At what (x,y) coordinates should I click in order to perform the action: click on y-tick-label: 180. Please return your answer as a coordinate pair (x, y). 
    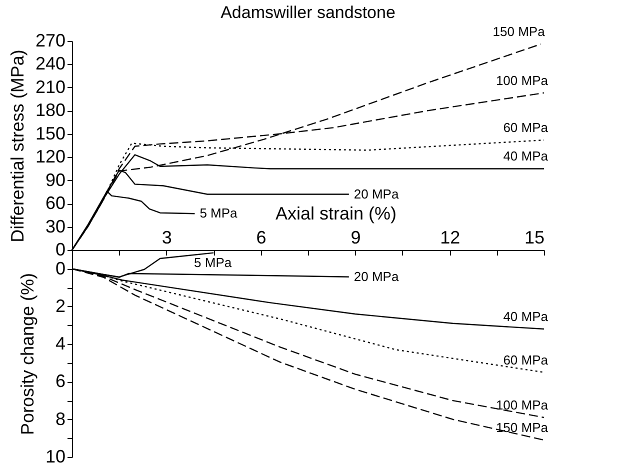
    Looking at the image, I should click on (50, 110).